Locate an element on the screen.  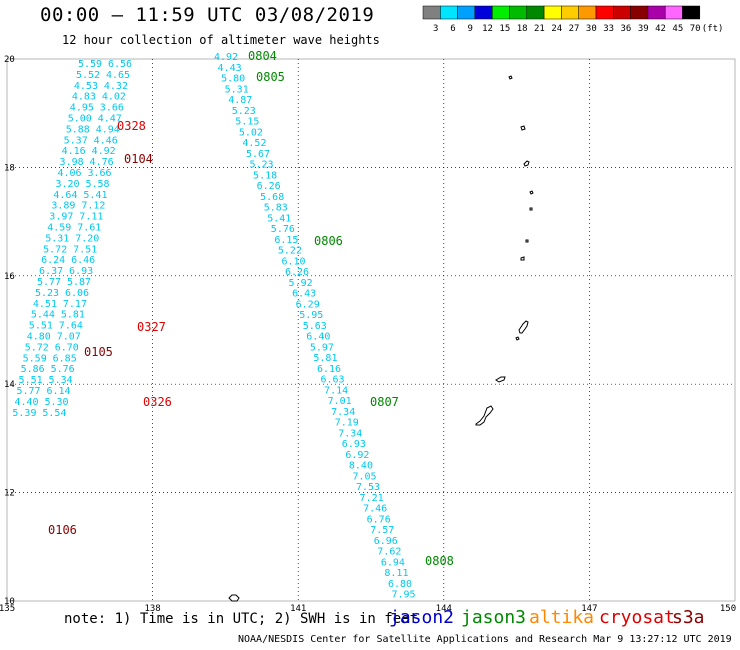
pass-label: 0806 is located at coordinates (328, 241).